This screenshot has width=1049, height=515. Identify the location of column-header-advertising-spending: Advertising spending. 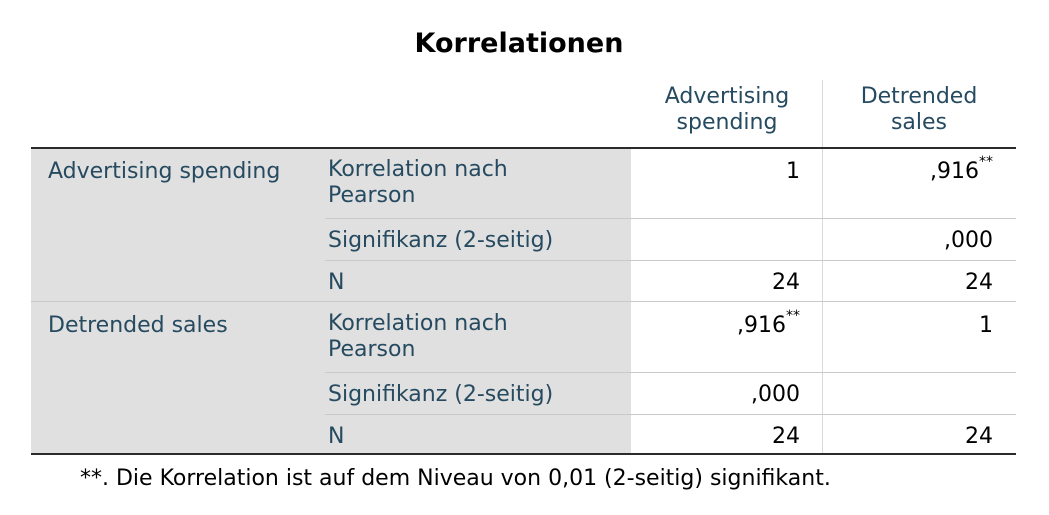
(727, 114).